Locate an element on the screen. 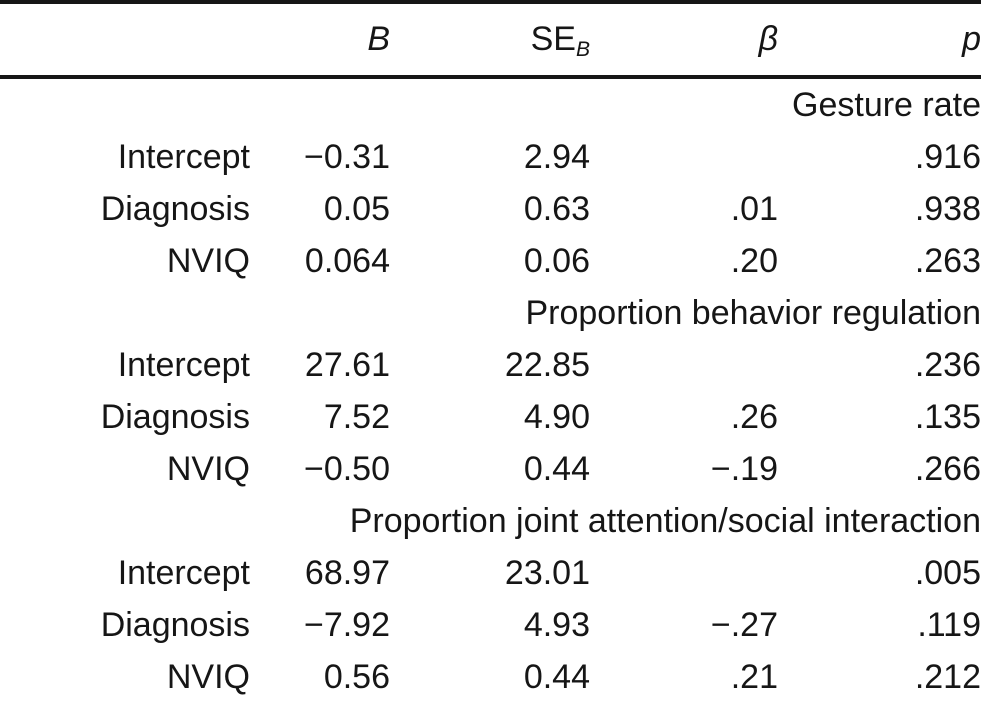 The width and height of the screenshot is (981, 703). table-row: NVIQ −0.50 0.44 −.19 .266 is located at coordinates (490, 469).